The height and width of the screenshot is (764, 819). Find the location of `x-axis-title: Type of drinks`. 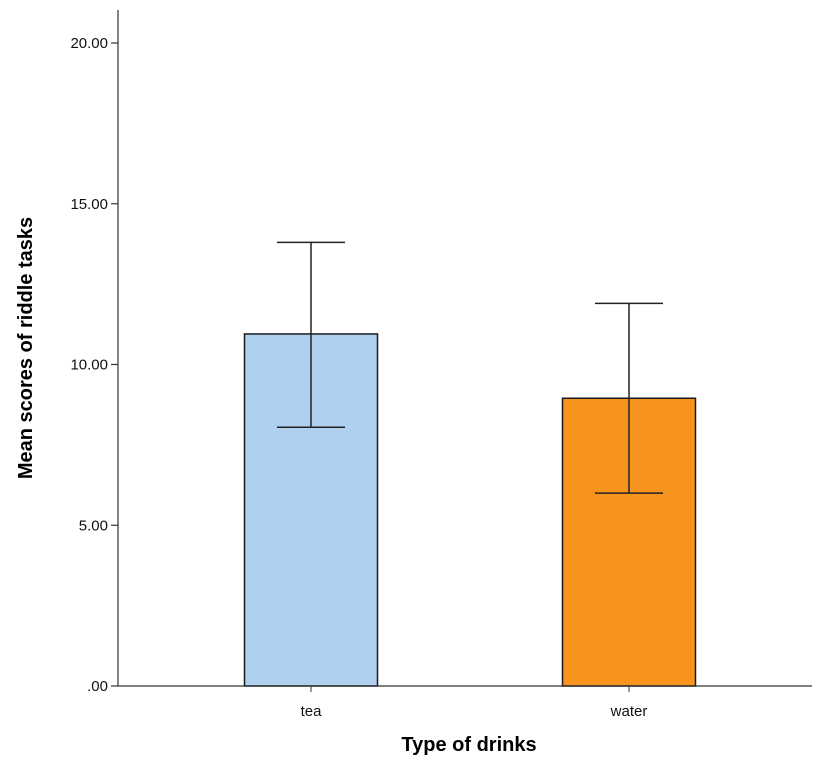

x-axis-title: Type of drinks is located at coordinates (468, 745).